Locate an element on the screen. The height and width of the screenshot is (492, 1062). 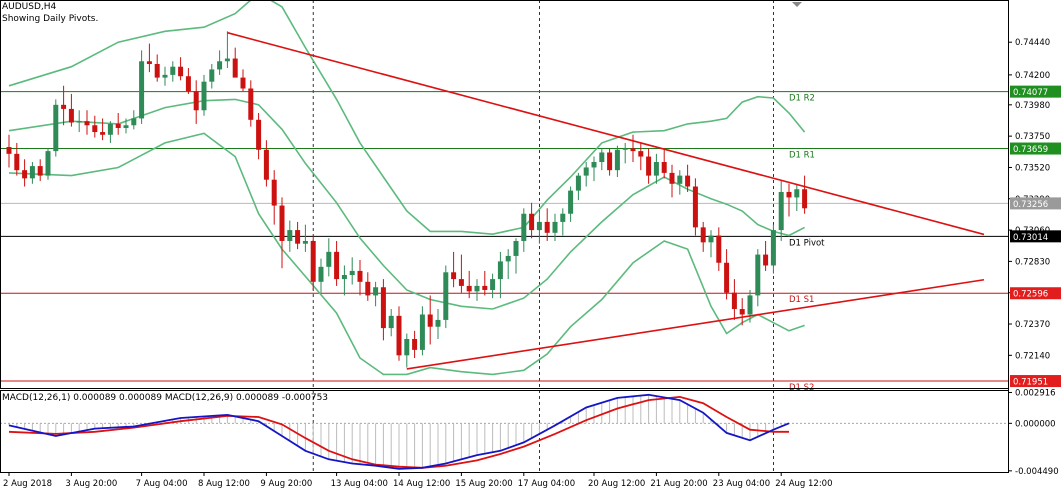
x-tick-label: 20 Aug 12:00 is located at coordinates (616, 484).